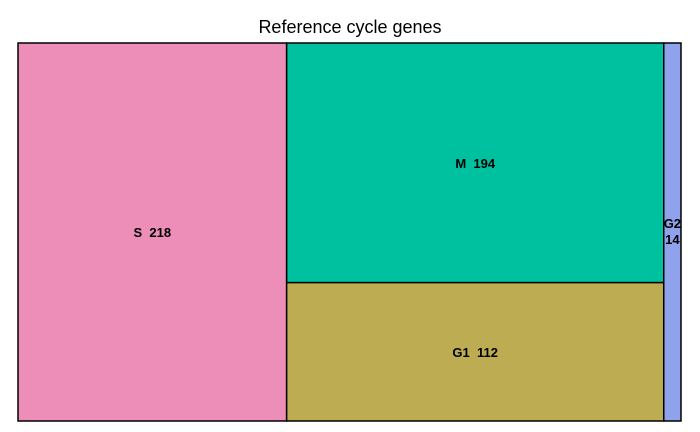  I want to click on chart-title: Reference cycle genes, so click(350, 27).